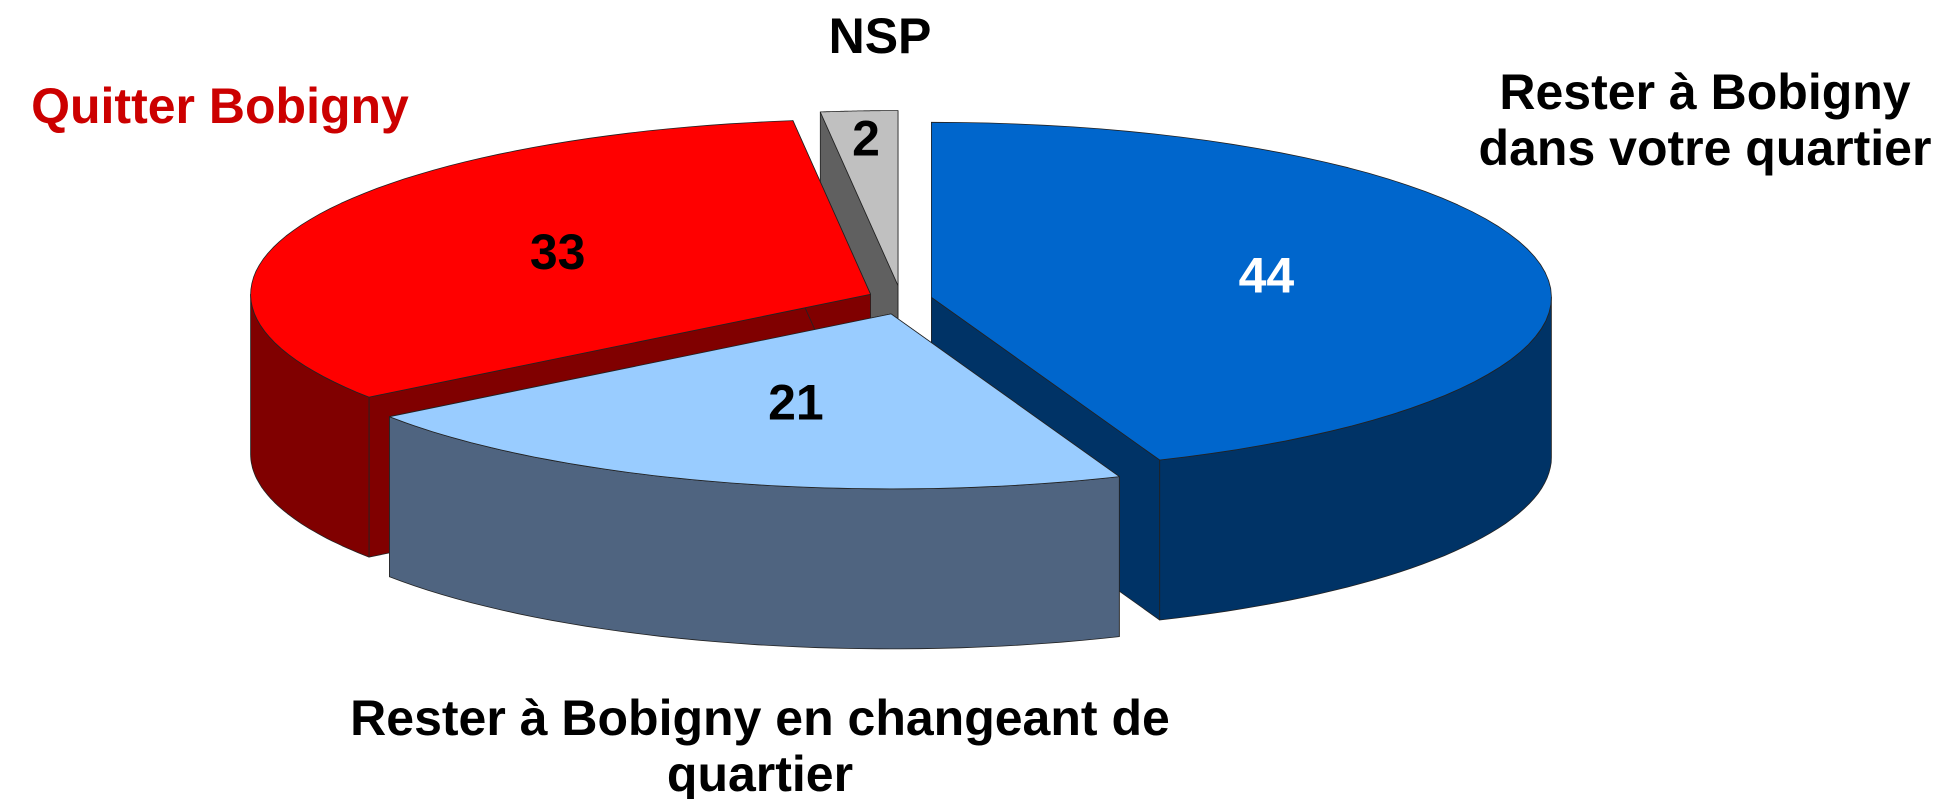 The height and width of the screenshot is (799, 1953). I want to click on value-label: 33, so click(558, 252).